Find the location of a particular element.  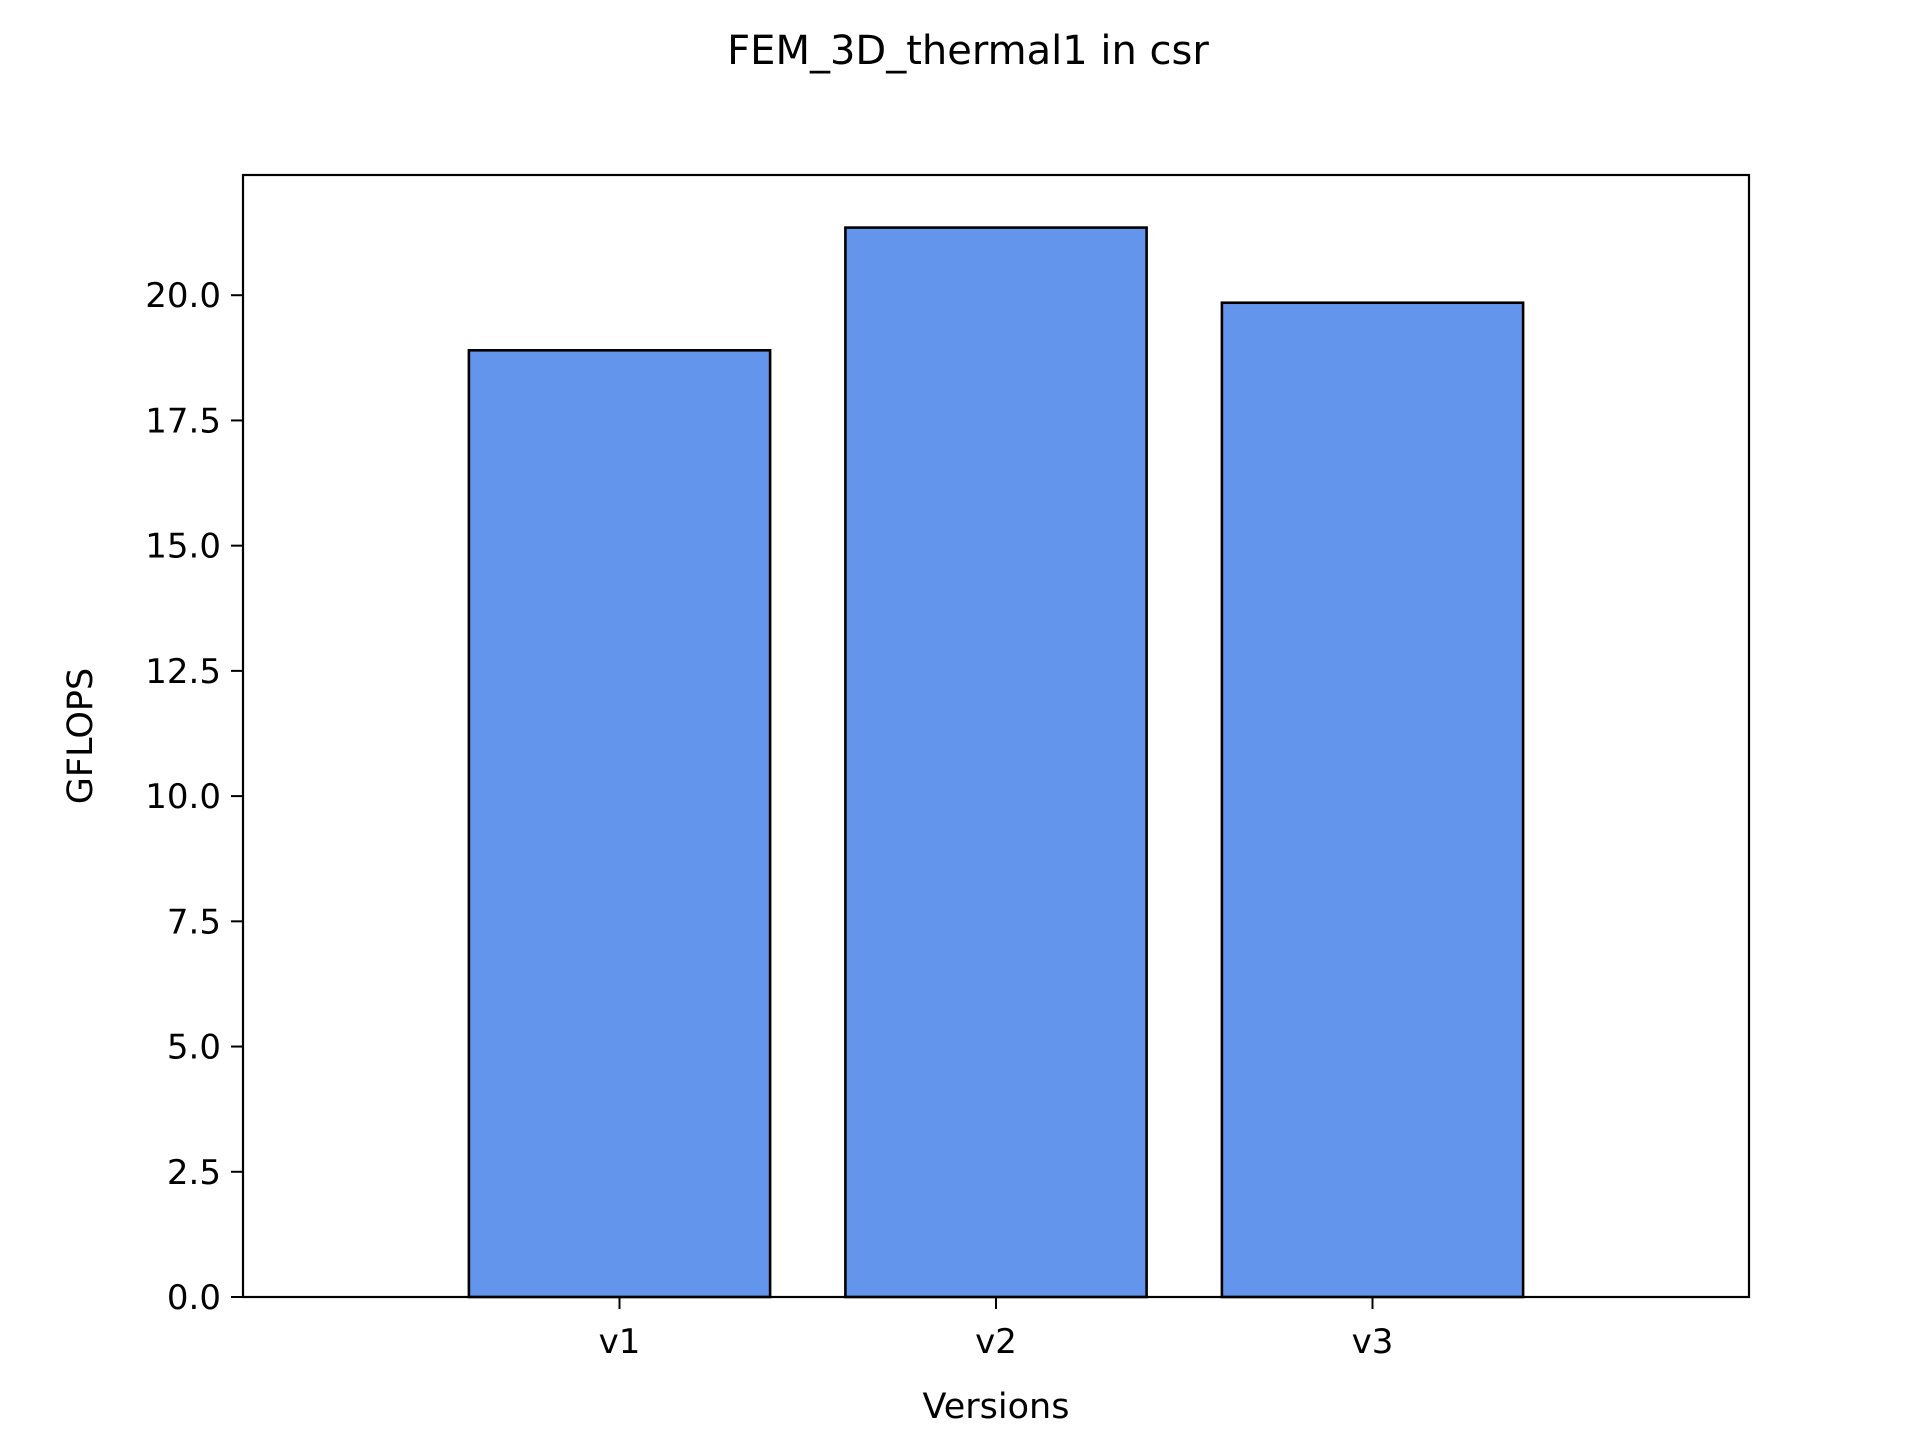

bar-v3 is located at coordinates (1372, 800).